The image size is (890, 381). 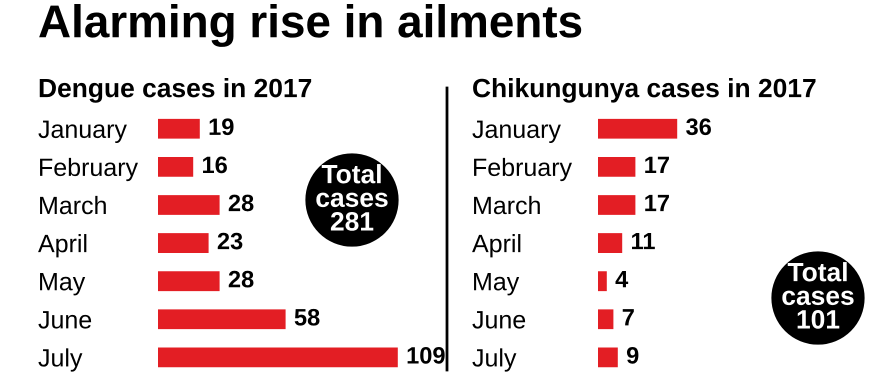 I want to click on chart-subtitle: Chikungunya cases in 2017, so click(x=644, y=90).